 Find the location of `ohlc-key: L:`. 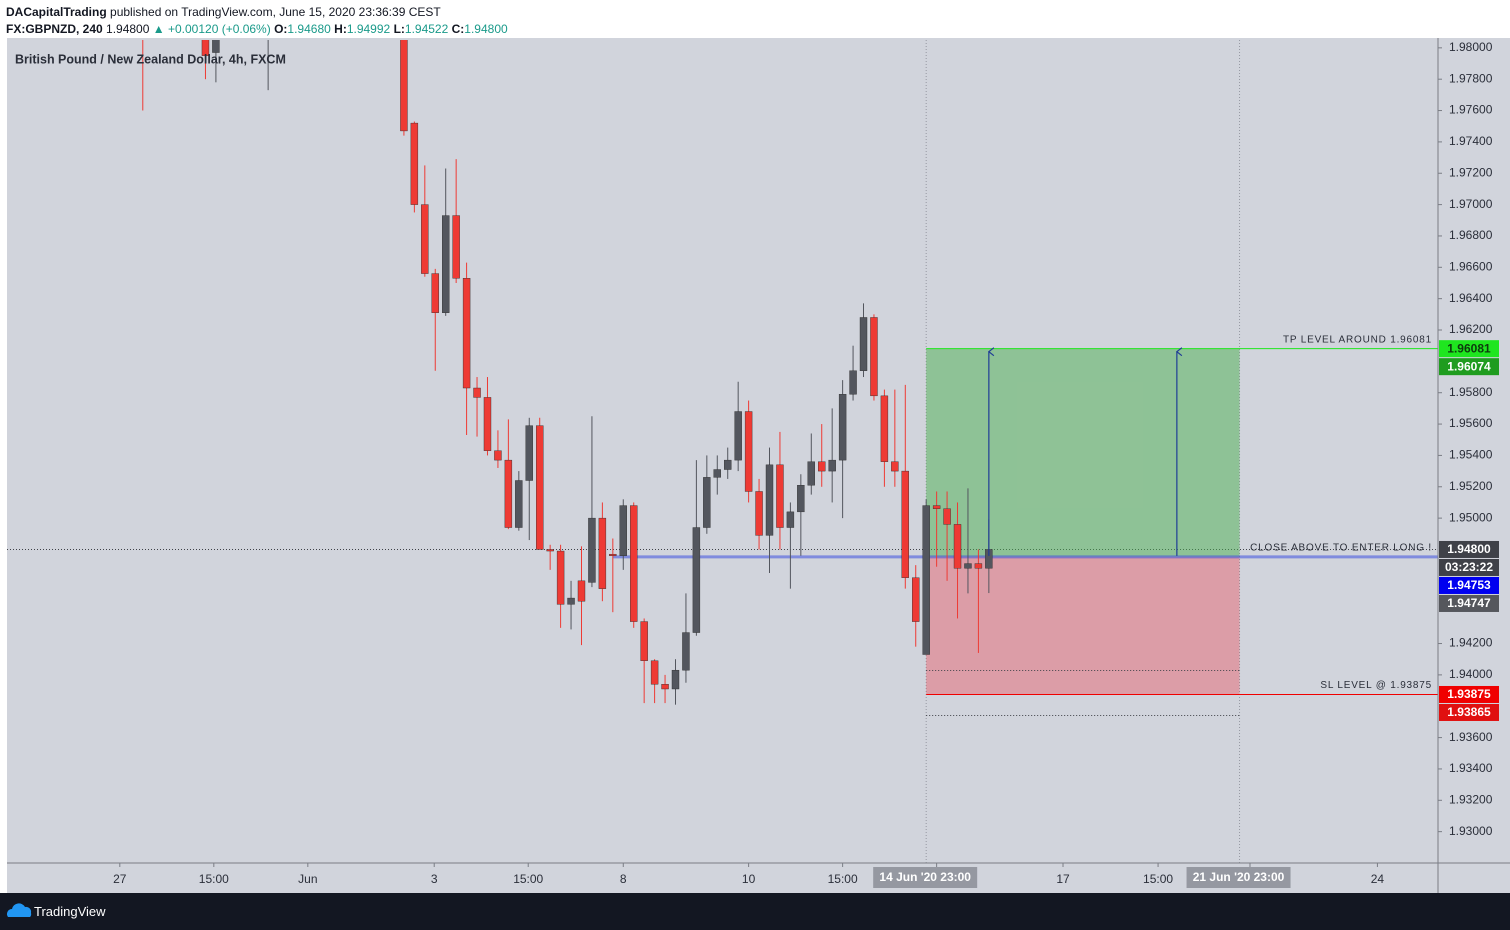

ohlc-key: L: is located at coordinates (399, 29).